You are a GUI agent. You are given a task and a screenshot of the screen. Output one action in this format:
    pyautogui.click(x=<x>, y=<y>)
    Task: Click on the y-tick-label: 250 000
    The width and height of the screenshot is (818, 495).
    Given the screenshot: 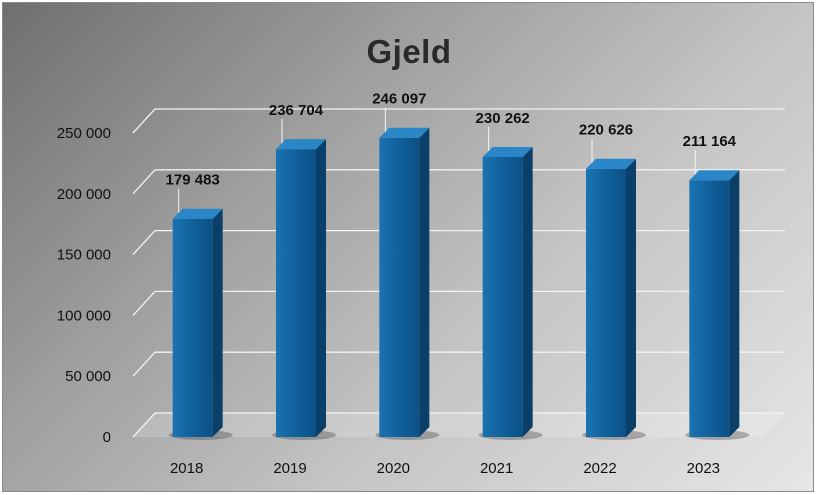 What is the action you would take?
    pyautogui.click(x=84, y=133)
    